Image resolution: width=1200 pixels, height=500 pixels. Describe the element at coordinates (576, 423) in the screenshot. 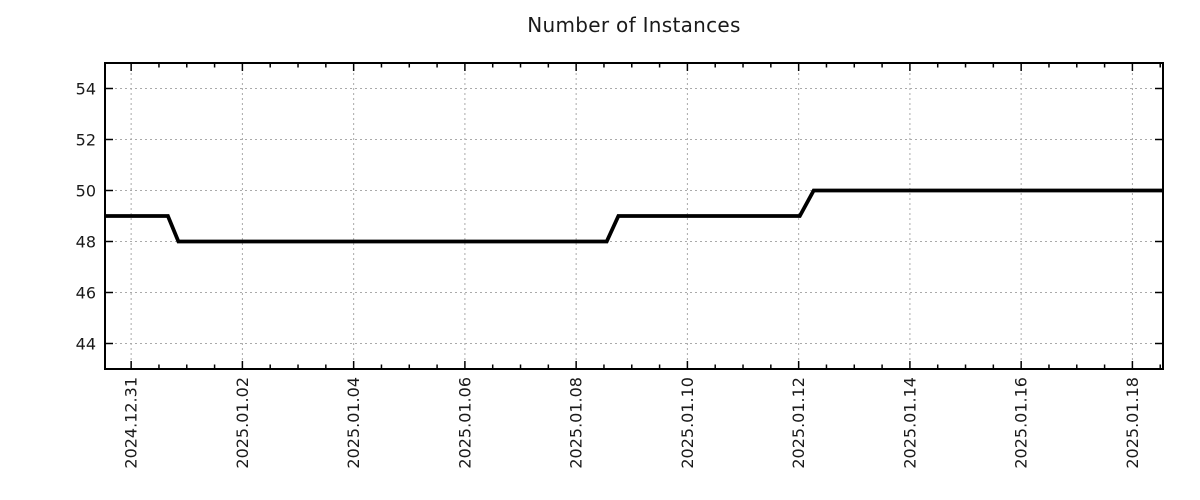

I see `x-tick-label: 2025.01.08` at that location.